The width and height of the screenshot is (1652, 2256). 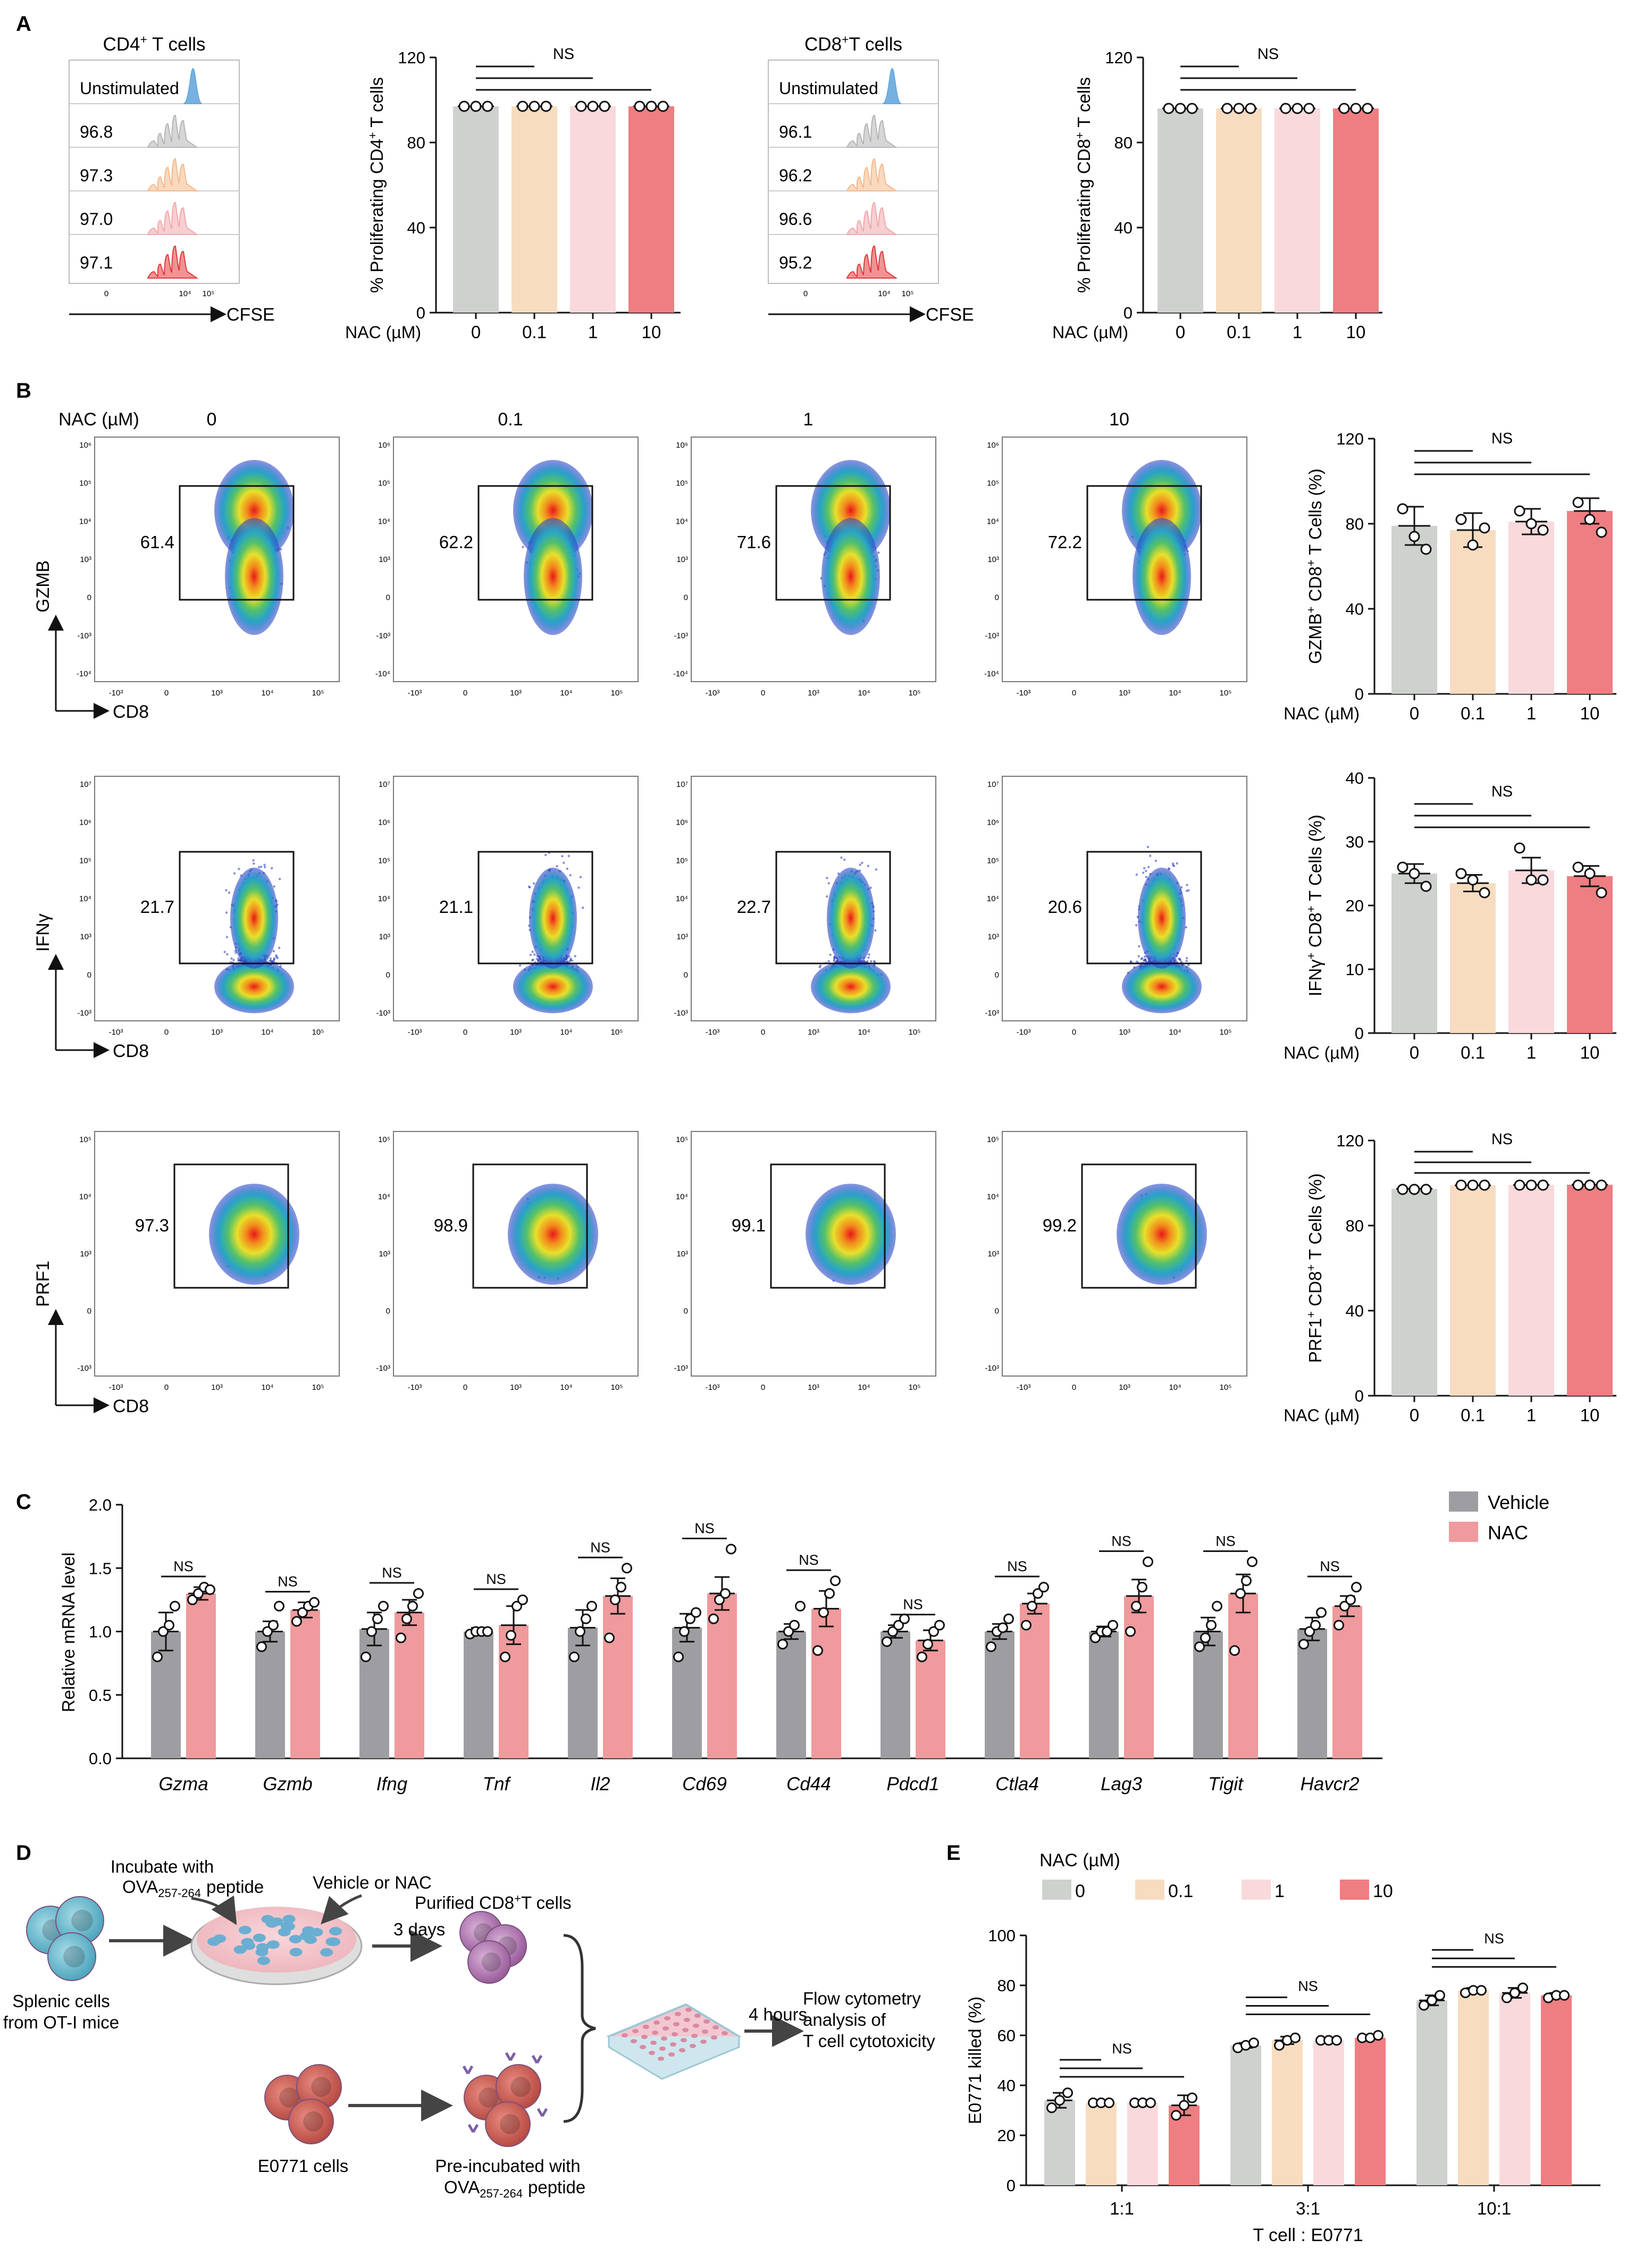 I want to click on histogram-title: CD4+ T cells, so click(x=154, y=43).